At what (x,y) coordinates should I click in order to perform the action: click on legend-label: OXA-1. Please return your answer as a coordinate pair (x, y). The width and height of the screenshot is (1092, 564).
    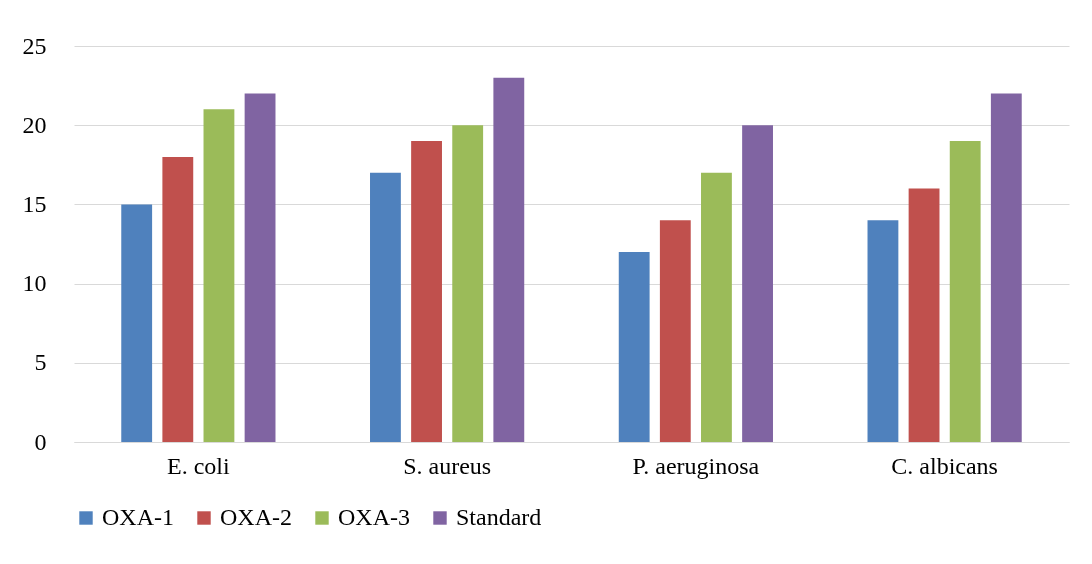
    Looking at the image, I should click on (138, 517).